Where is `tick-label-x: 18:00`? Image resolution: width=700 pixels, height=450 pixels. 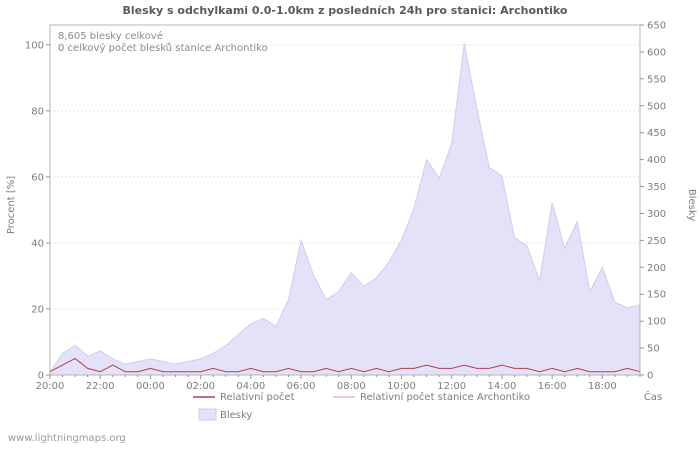
tick-label-x: 18:00 is located at coordinates (602, 386).